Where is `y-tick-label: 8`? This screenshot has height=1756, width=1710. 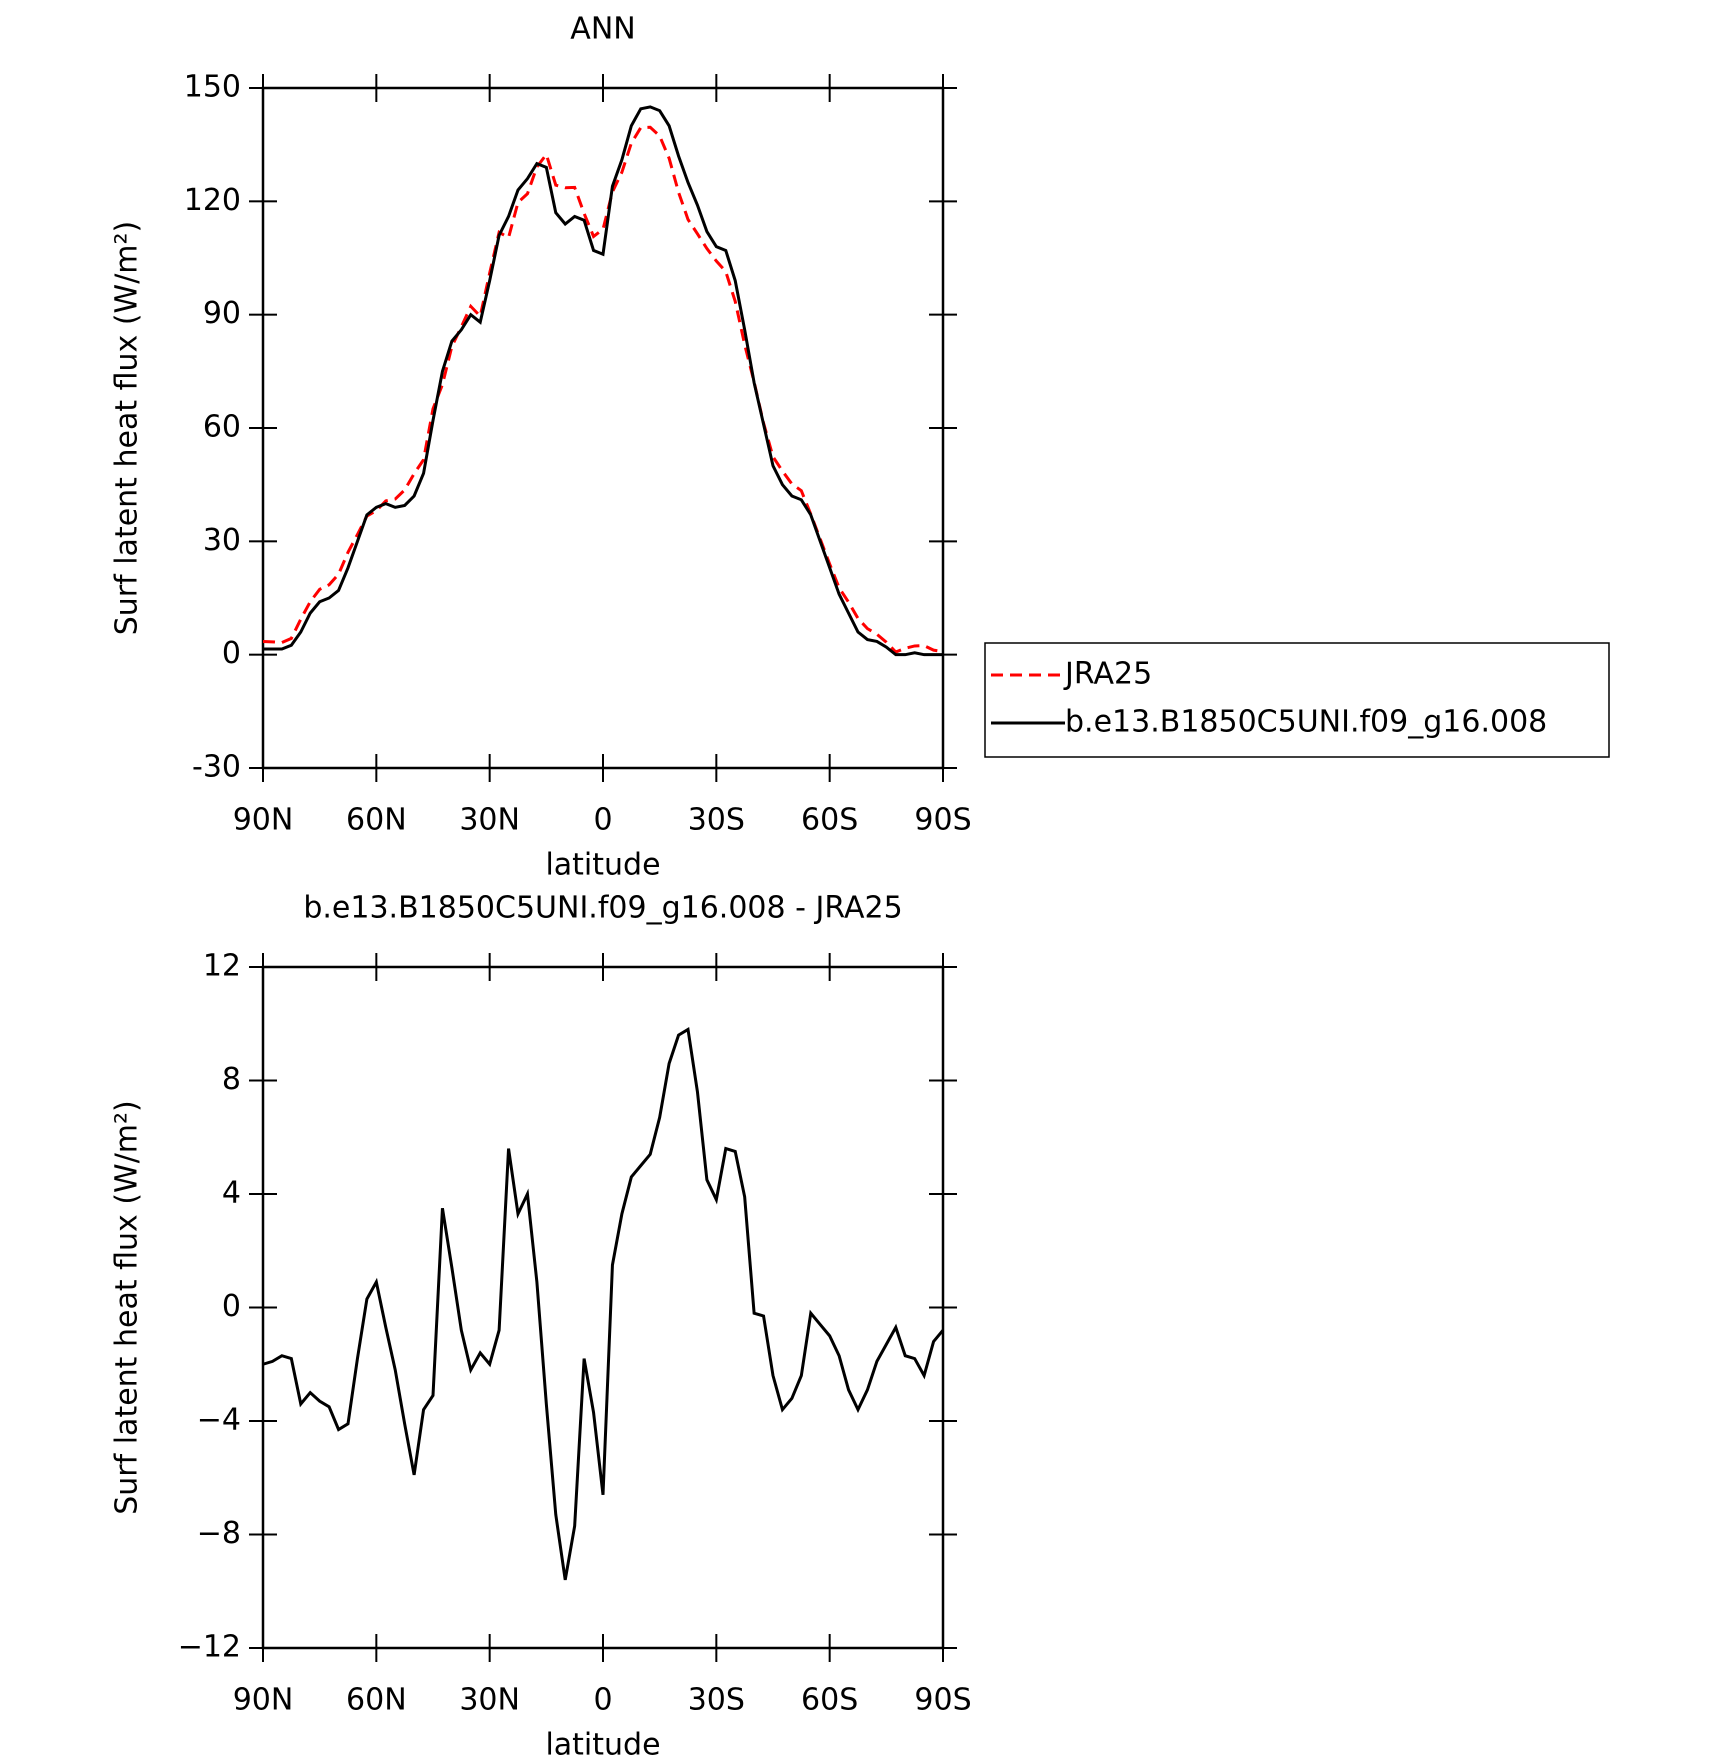 y-tick-label: 8 is located at coordinates (231, 1079).